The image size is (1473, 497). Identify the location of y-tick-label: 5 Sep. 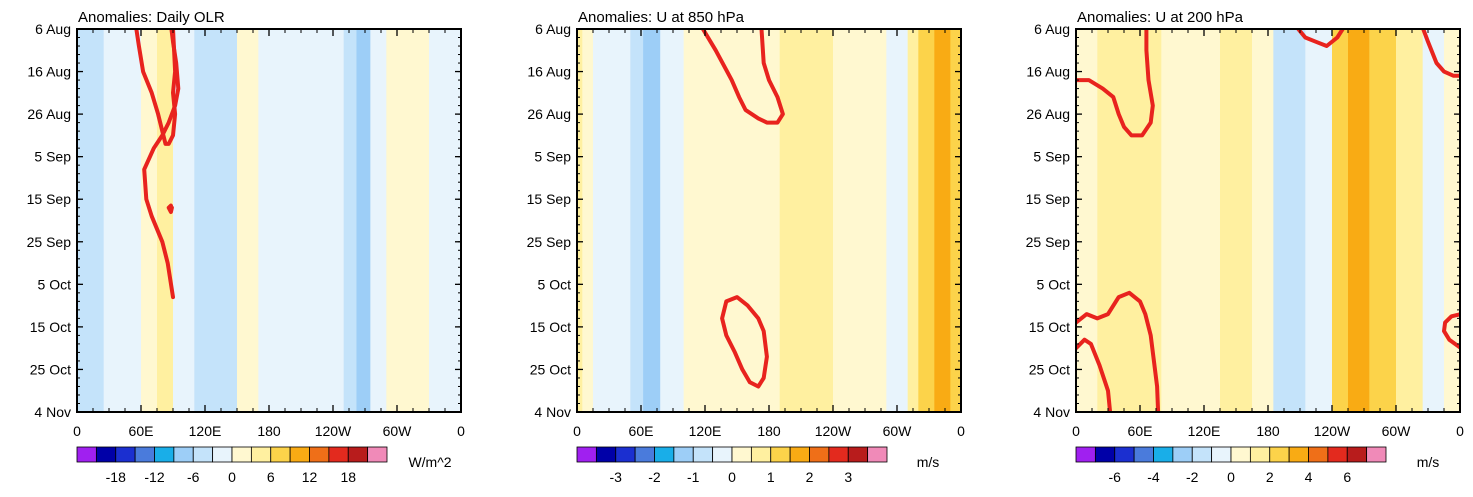
(1051, 157).